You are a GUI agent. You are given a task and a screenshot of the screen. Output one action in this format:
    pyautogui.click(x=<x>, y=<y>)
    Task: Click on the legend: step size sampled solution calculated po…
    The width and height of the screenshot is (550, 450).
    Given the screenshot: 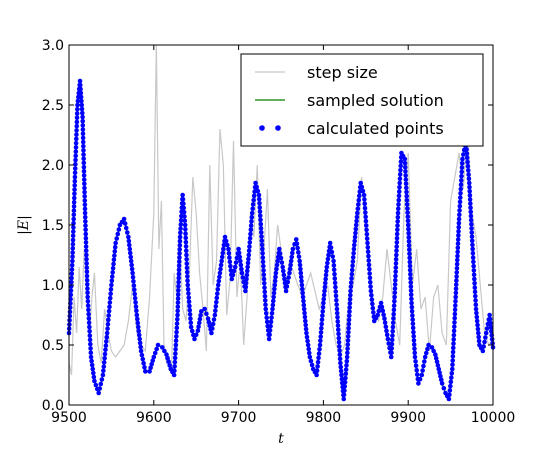 What is the action you would take?
    pyautogui.click(x=362, y=100)
    